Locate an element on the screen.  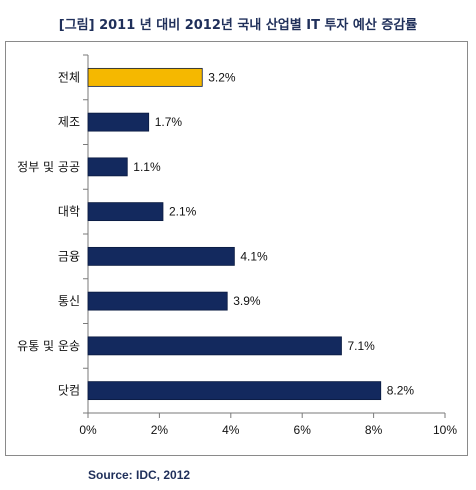
x-tick-label: 10% is located at coordinates (445, 430).